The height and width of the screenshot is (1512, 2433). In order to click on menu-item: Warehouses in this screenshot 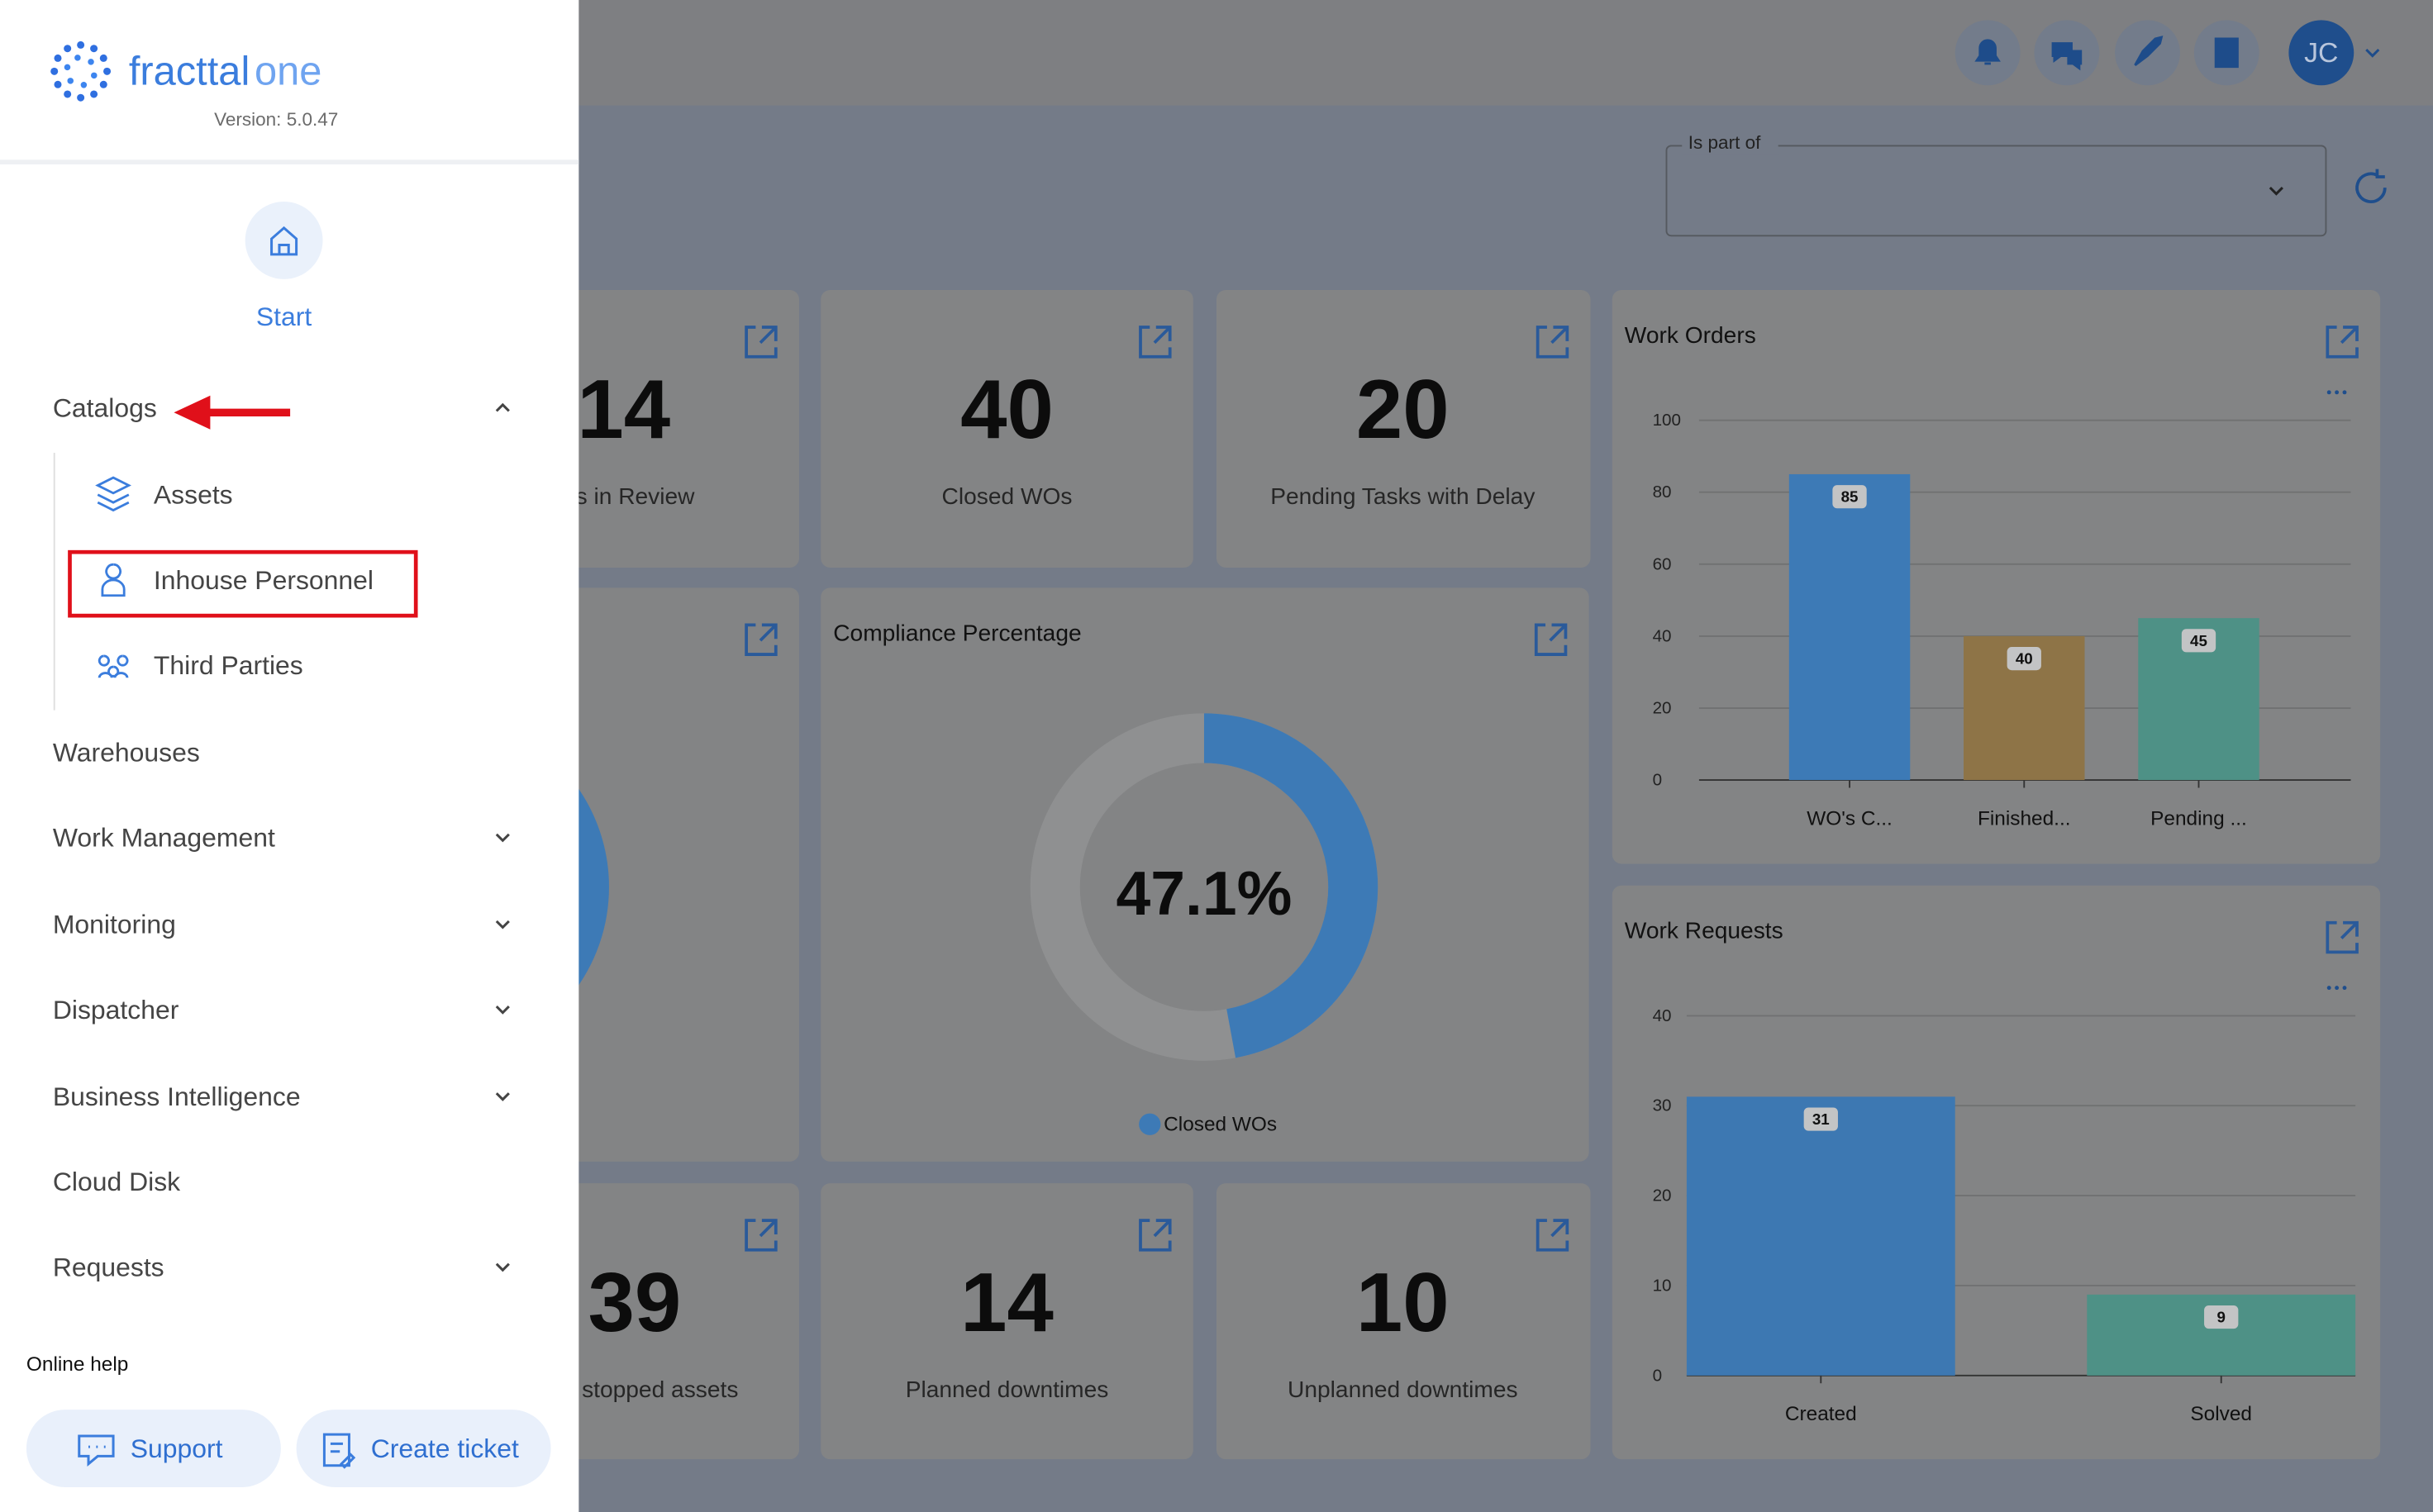, I will do `click(126, 752)`.